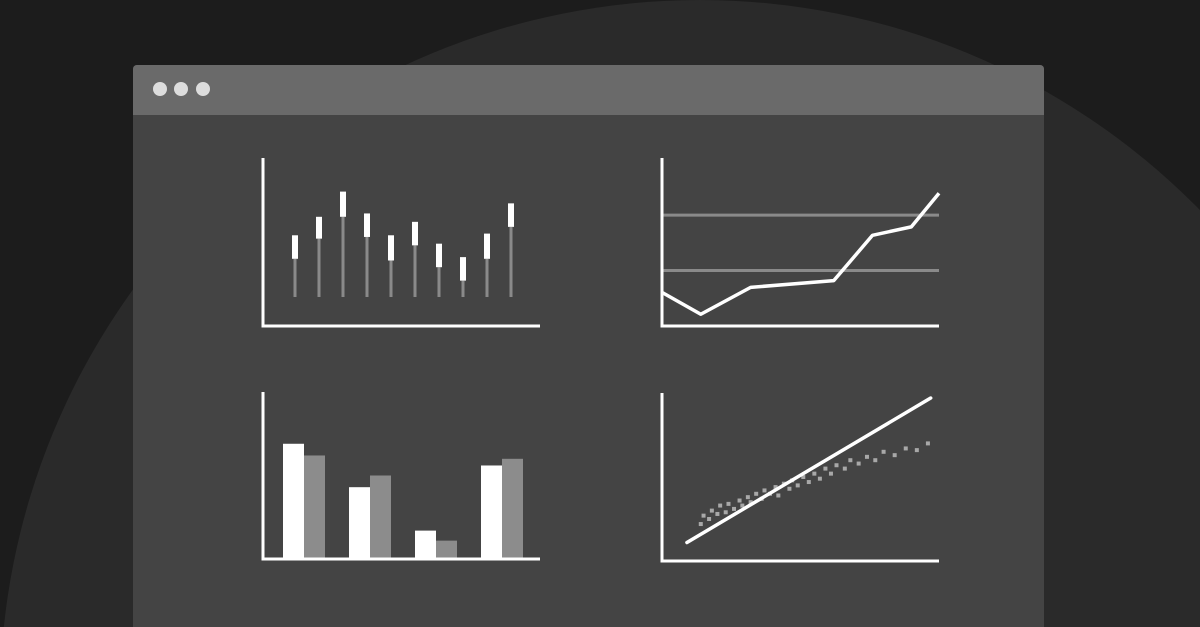  I want to click on data-line, so click(801, 254).